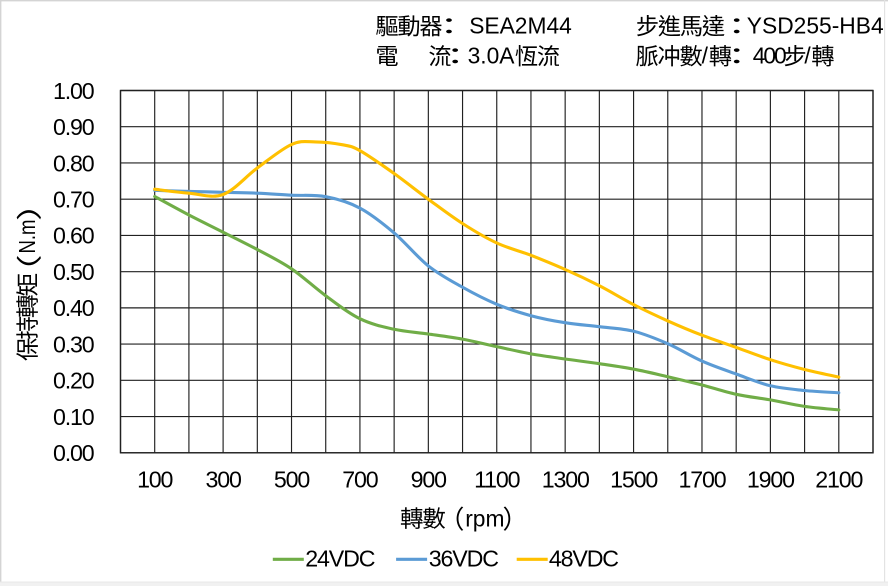 The width and height of the screenshot is (888, 586). Describe the element at coordinates (291, 480) in the screenshot. I see `svg-text: 500` at that location.